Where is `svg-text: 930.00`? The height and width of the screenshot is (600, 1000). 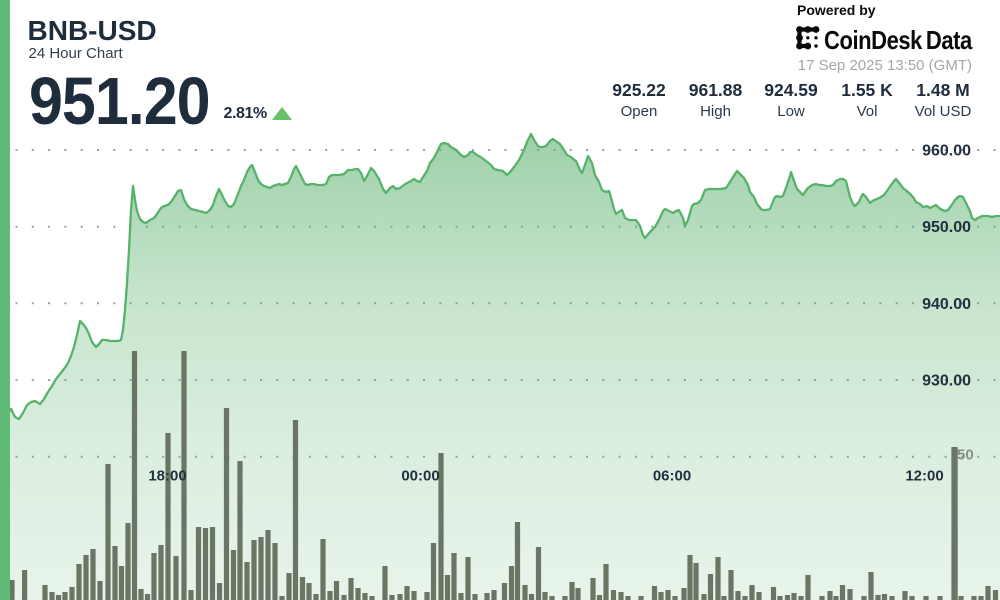
svg-text: 930.00 is located at coordinates (946, 381).